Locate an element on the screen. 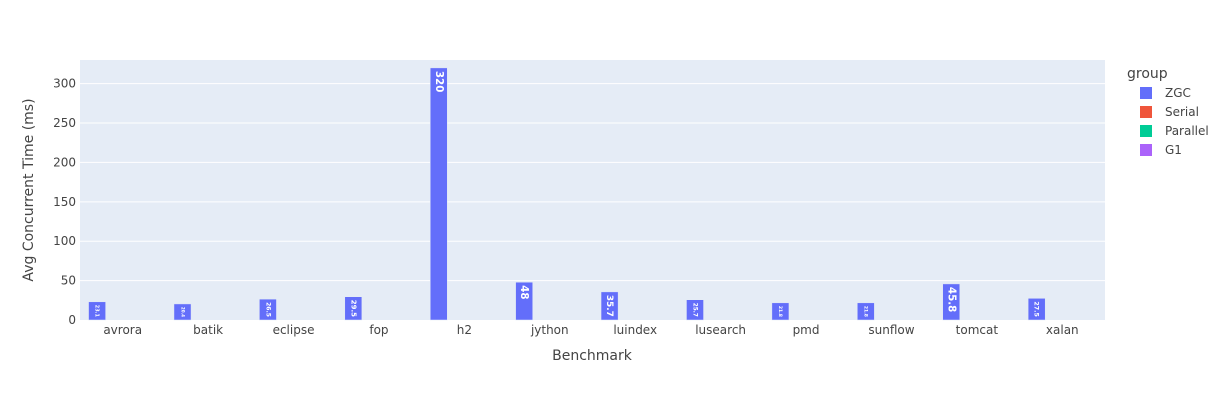  bar-value-label: 25.7 is located at coordinates (695, 310).